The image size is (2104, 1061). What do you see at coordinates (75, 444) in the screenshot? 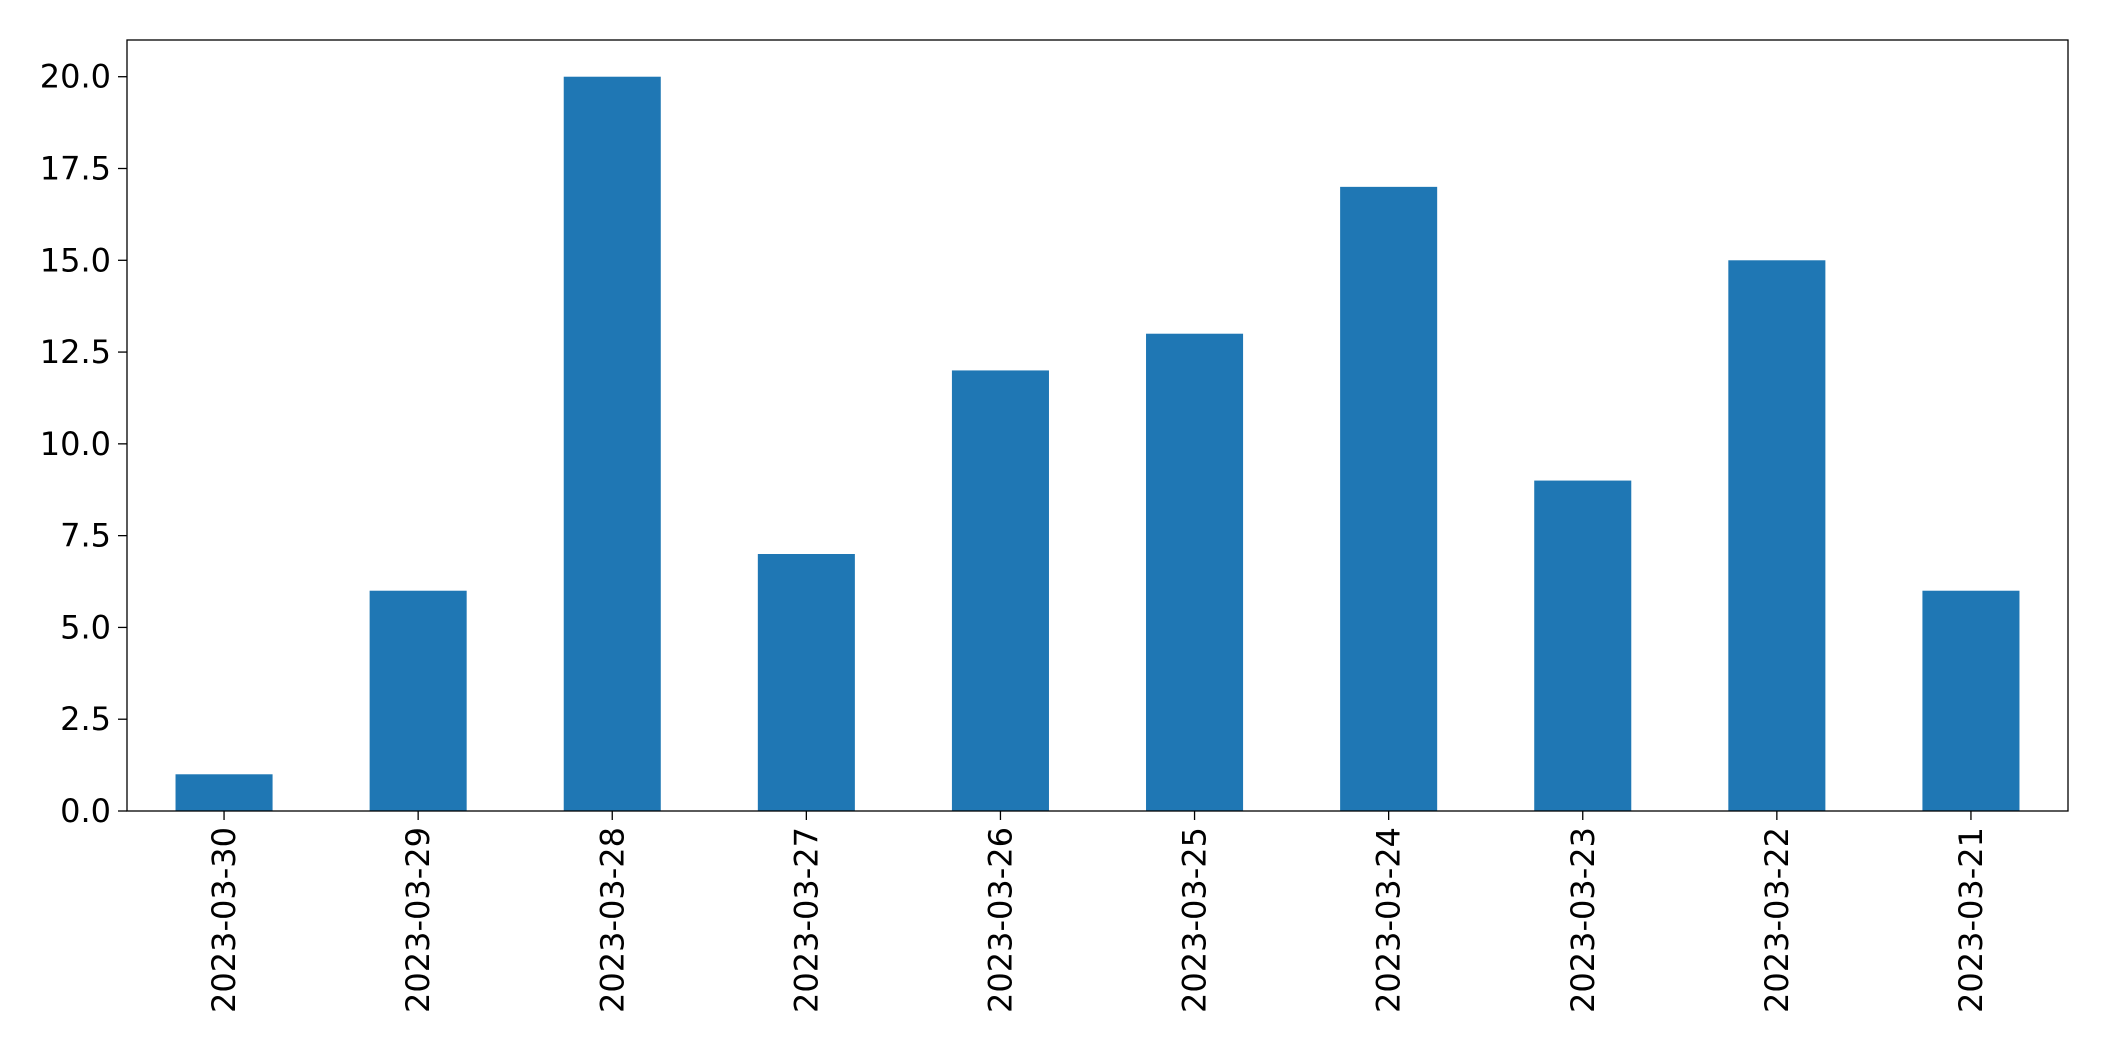
I see `y-tick-label: 10.0` at bounding box center [75, 444].